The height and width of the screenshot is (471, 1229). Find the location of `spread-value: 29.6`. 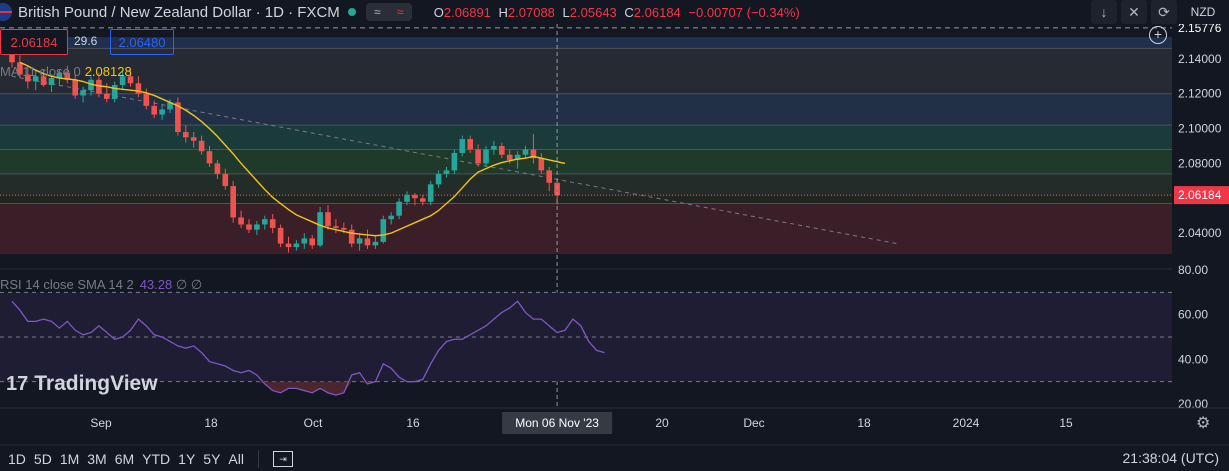

spread-value: 29.6 is located at coordinates (86, 41).